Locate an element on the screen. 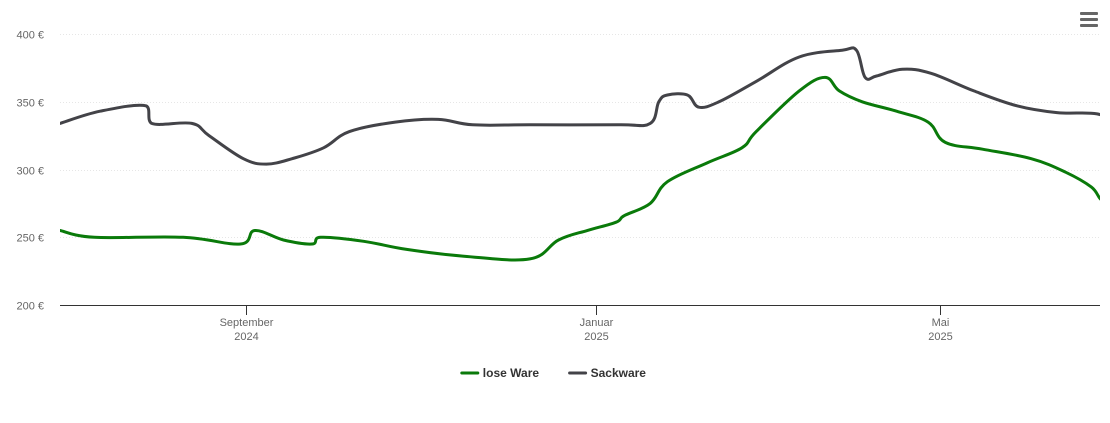 The image size is (1110, 423). x-tick-label-month: Januar is located at coordinates (597, 323).